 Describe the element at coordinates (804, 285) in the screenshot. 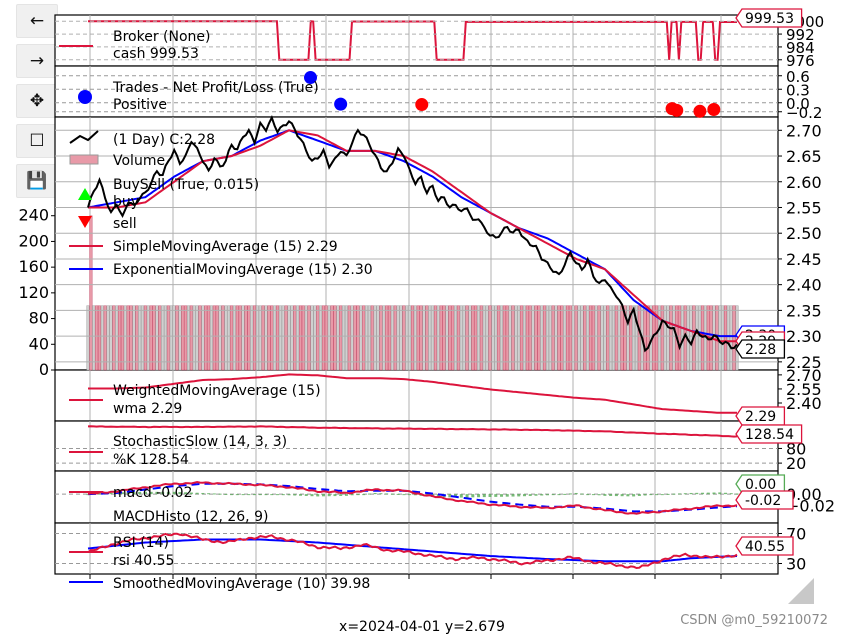

I see `price-ytick-label: 2.40` at that location.